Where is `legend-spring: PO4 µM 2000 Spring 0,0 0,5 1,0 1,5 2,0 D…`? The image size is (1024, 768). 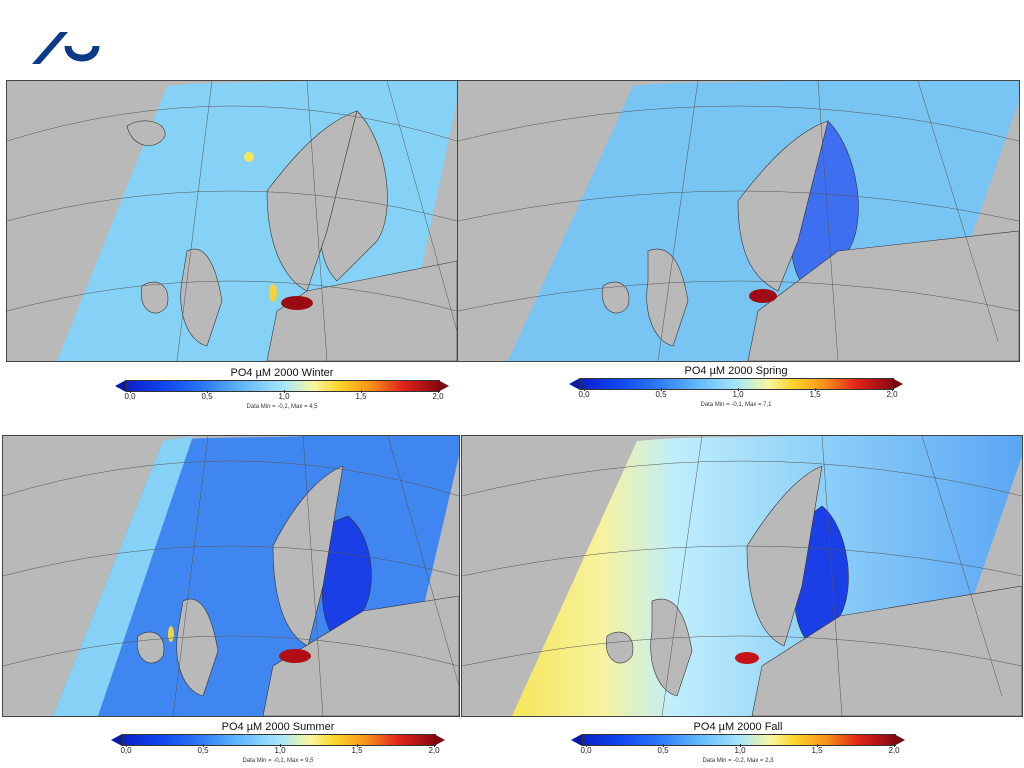 legend-spring: PO4 µM 2000 Spring 0,0 0,5 1,0 1,5 2,0 D… is located at coordinates (736, 388).